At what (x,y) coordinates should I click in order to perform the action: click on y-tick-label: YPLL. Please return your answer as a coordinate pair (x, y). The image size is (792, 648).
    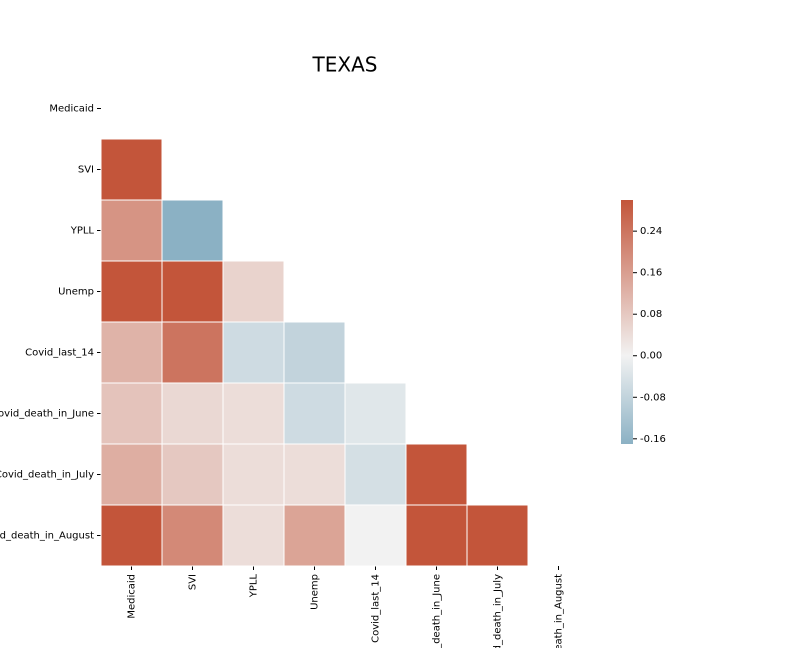
    Looking at the image, I should click on (82, 231).